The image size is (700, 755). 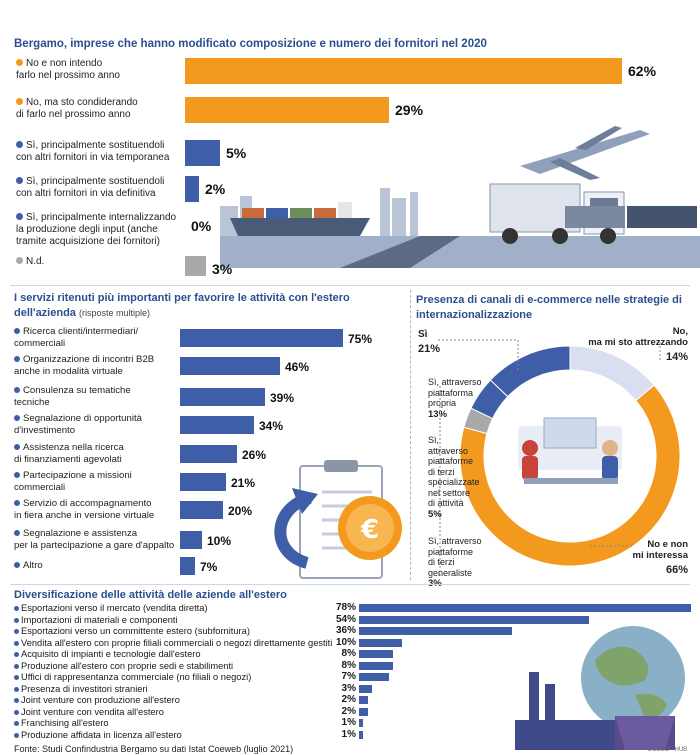 I want to click on chart1-label-line: con altri fornitori in via temporanea, so click(x=93, y=157).